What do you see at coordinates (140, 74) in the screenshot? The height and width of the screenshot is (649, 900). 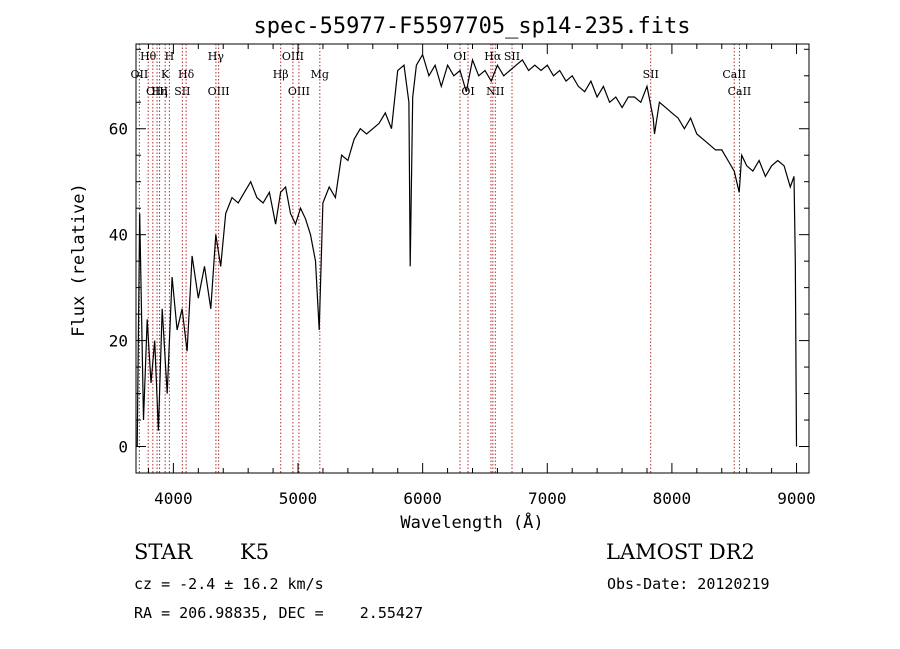 I see `marker-label-7: OII` at bounding box center [140, 74].